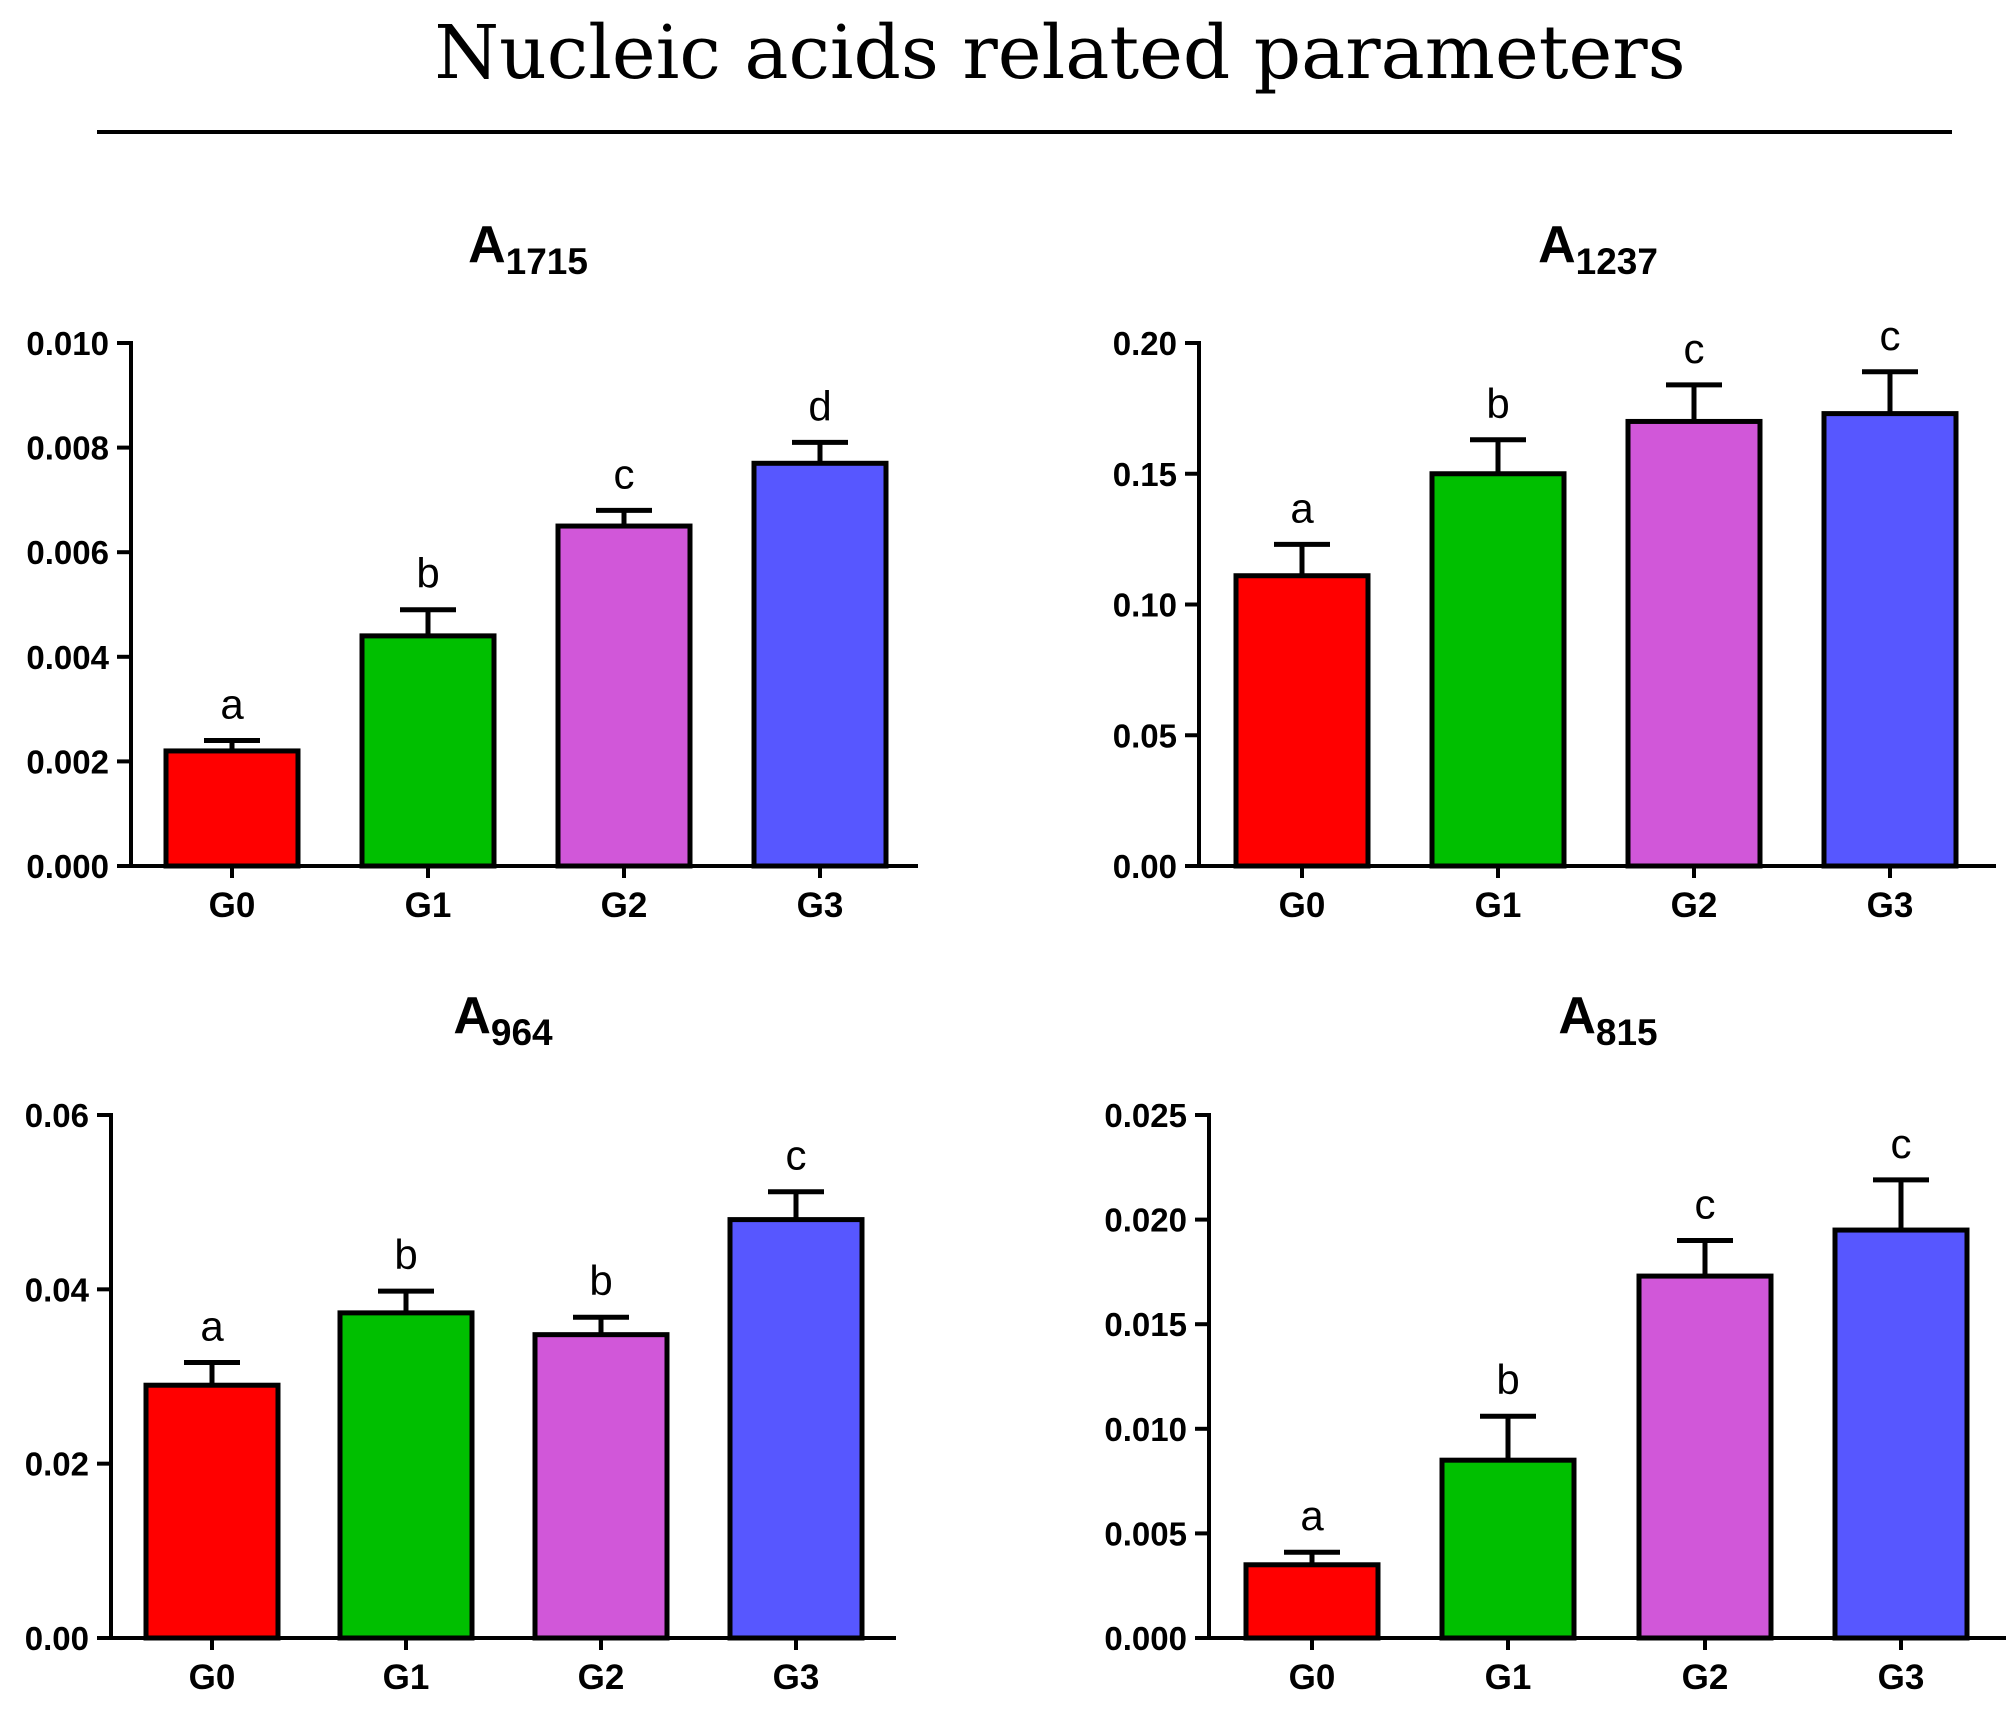 This screenshot has width=2016, height=1711. Describe the element at coordinates (1145, 1220) in the screenshot. I see `y-tick-label: 0.020` at that location.